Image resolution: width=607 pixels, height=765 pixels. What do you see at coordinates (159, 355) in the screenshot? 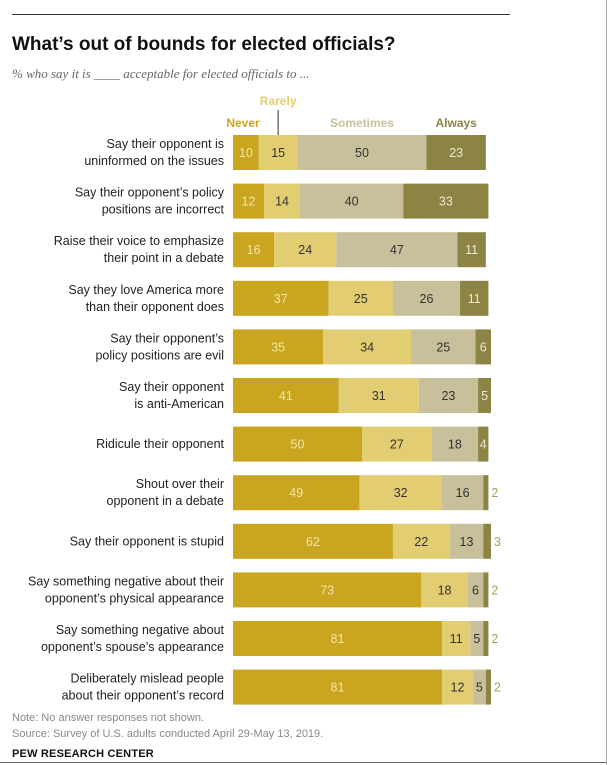
I see `category-label: policy positions are evil` at bounding box center [159, 355].